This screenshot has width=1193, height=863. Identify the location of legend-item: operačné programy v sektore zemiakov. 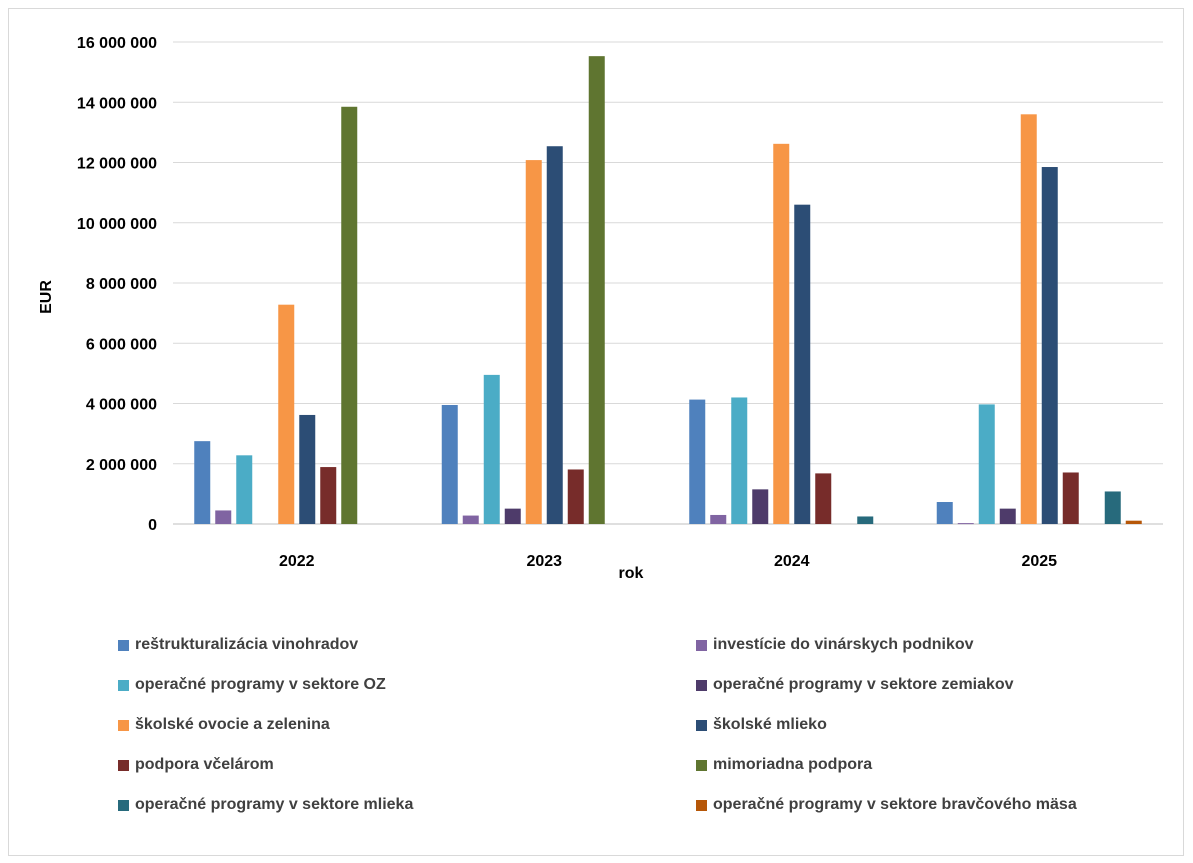
(906, 685).